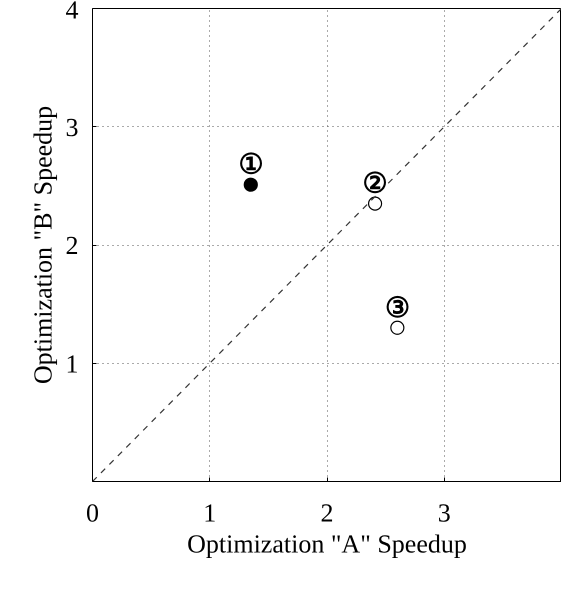 This screenshot has width=561, height=592. What do you see at coordinates (92, 513) in the screenshot?
I see `x-tick-label: 0` at bounding box center [92, 513].